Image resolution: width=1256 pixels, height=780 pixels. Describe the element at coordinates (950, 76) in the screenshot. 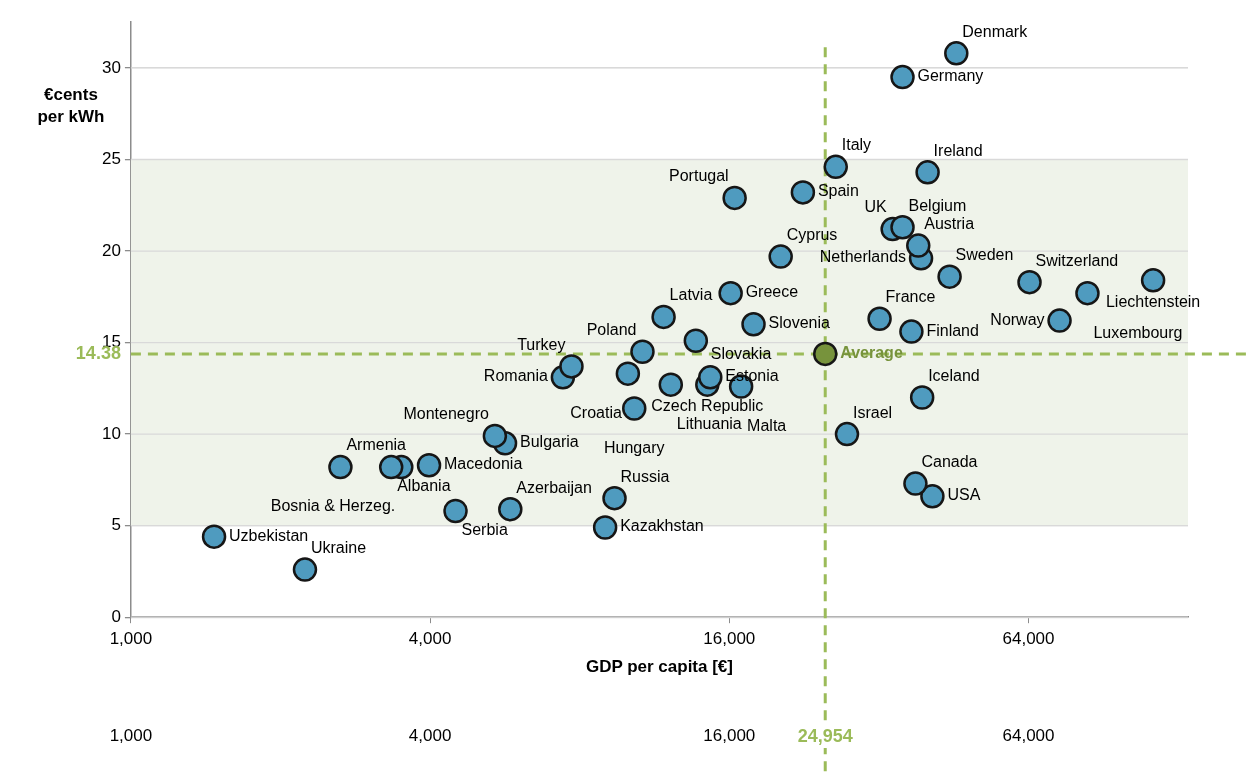

I see `annotation: Germany` at that location.